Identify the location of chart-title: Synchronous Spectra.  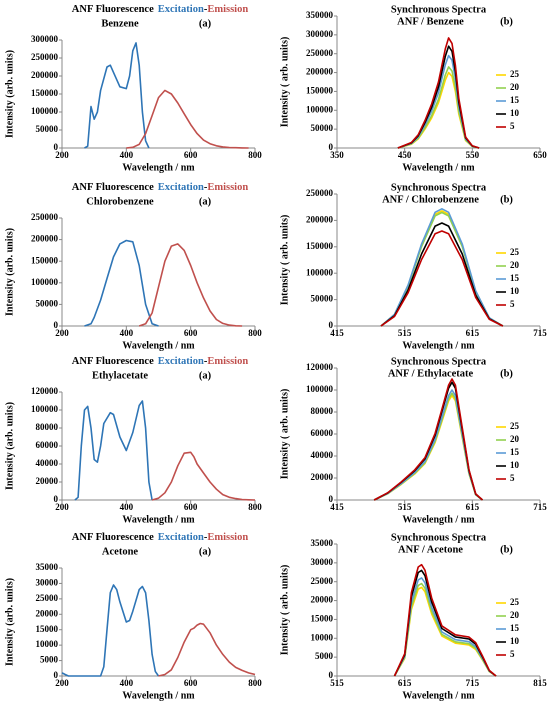
(439, 187).